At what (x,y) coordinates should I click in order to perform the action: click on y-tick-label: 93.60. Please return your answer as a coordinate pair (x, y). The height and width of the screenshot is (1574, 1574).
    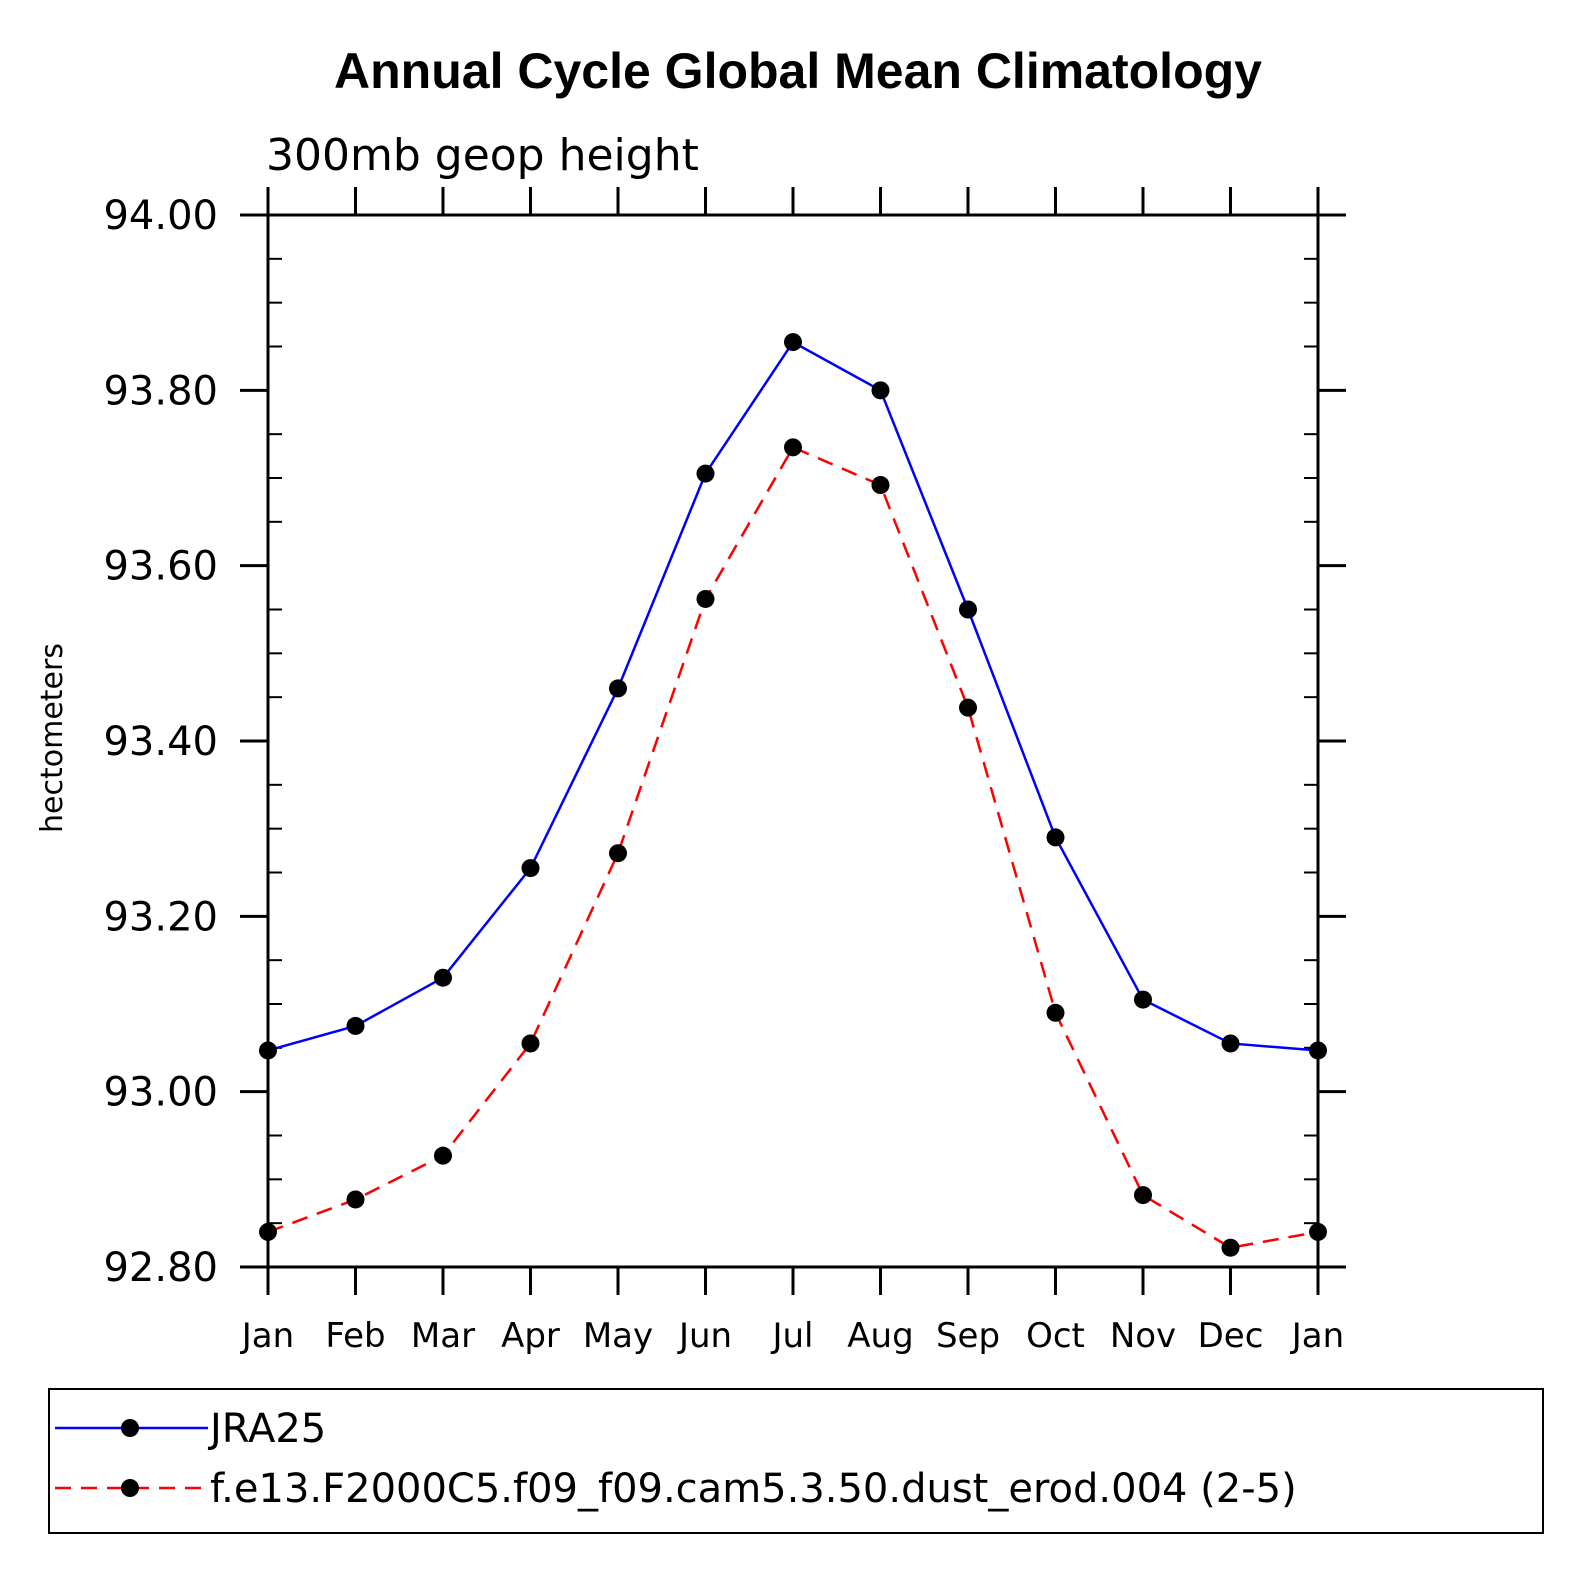
    Looking at the image, I should click on (160, 567).